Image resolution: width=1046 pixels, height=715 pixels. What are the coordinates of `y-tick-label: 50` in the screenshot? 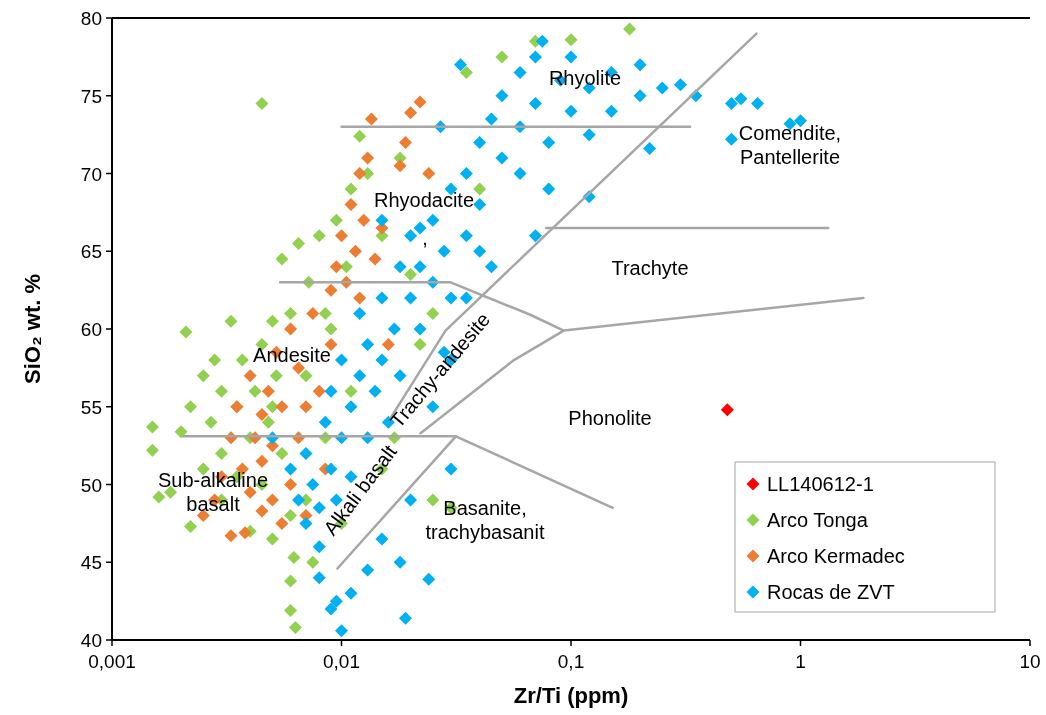 It's located at (91, 485).